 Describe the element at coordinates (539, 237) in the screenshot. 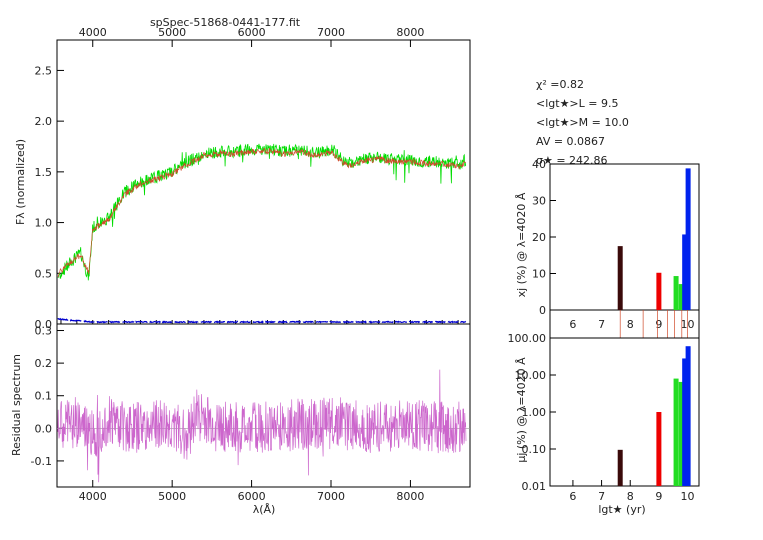

I see `xj-y-tick-label: 20` at that location.